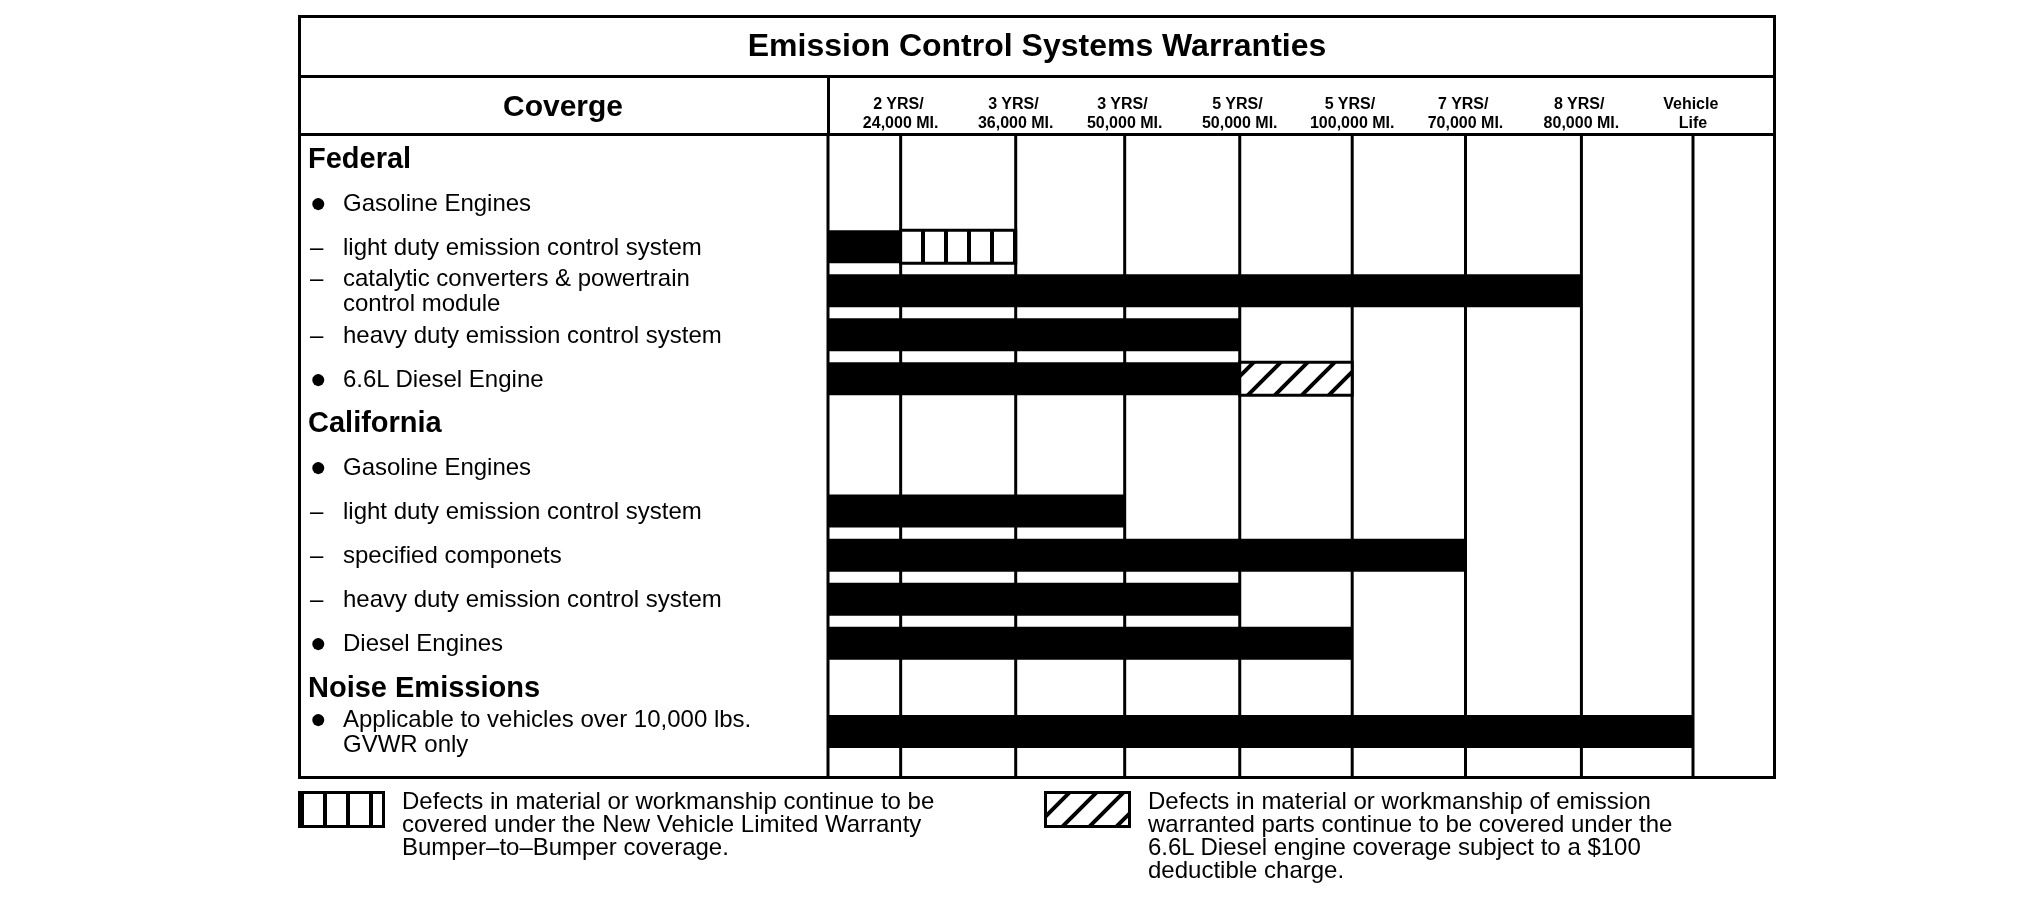 Image resolution: width=2022 pixels, height=913 pixels. What do you see at coordinates (1352, 112) in the screenshot?
I see `ref-line-label: 5 YRS/ 100,000 MI.` at bounding box center [1352, 112].